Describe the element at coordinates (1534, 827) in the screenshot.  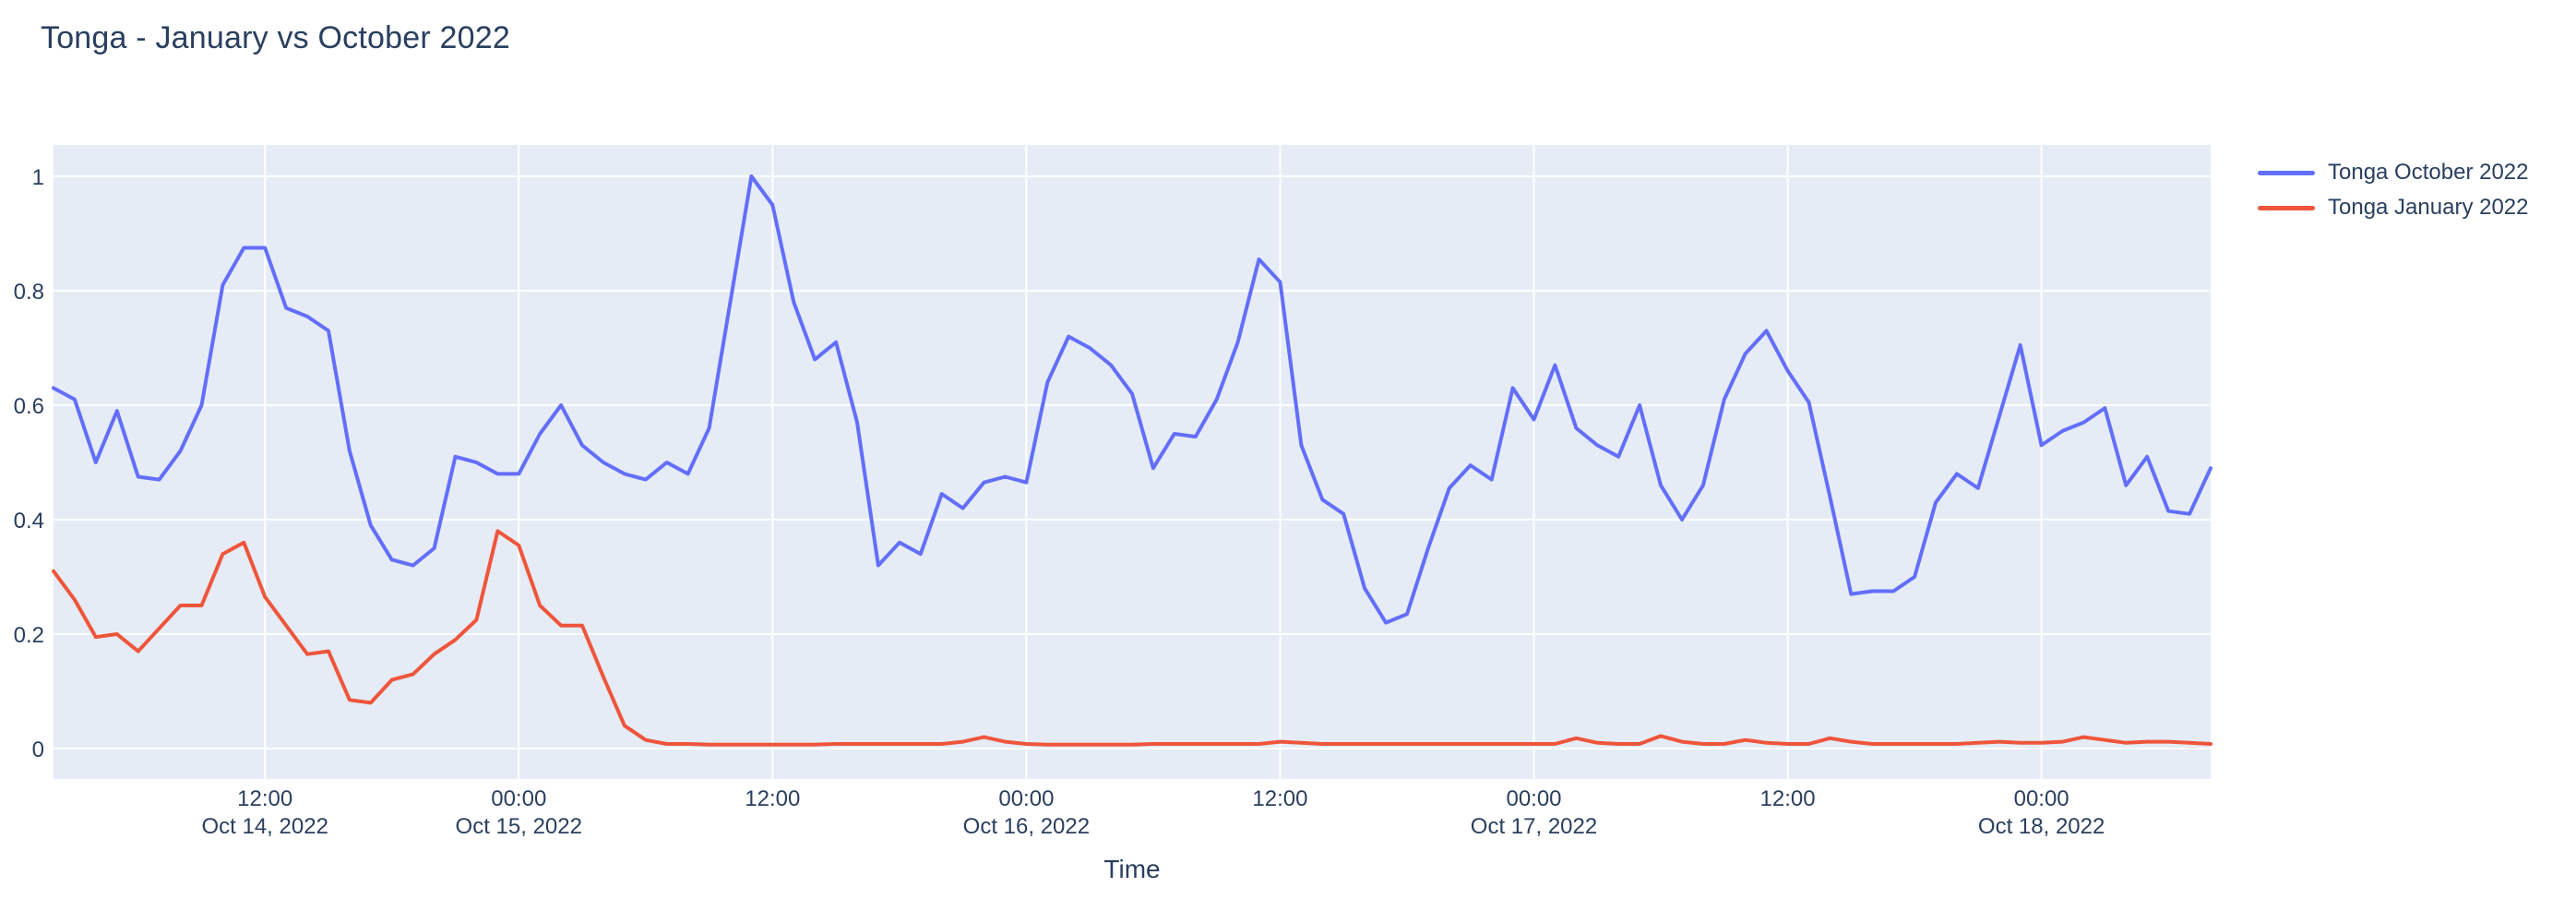
I see `x-tick-date-label: Oct 17, 2022` at that location.